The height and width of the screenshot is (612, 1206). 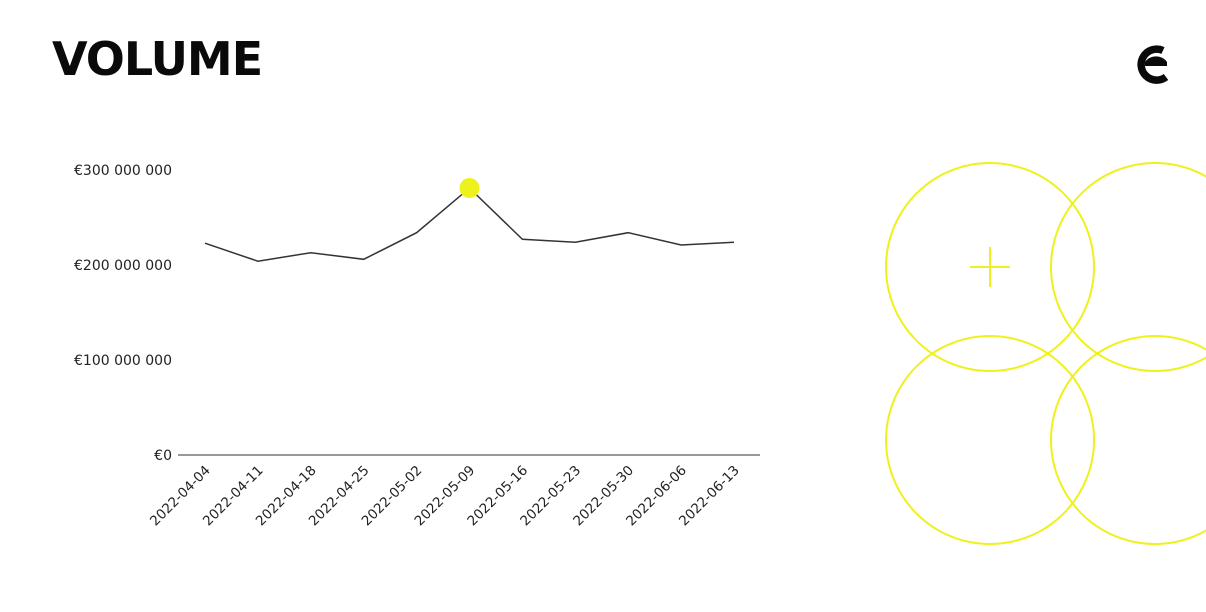 I want to click on data-points, so click(x=469, y=188).